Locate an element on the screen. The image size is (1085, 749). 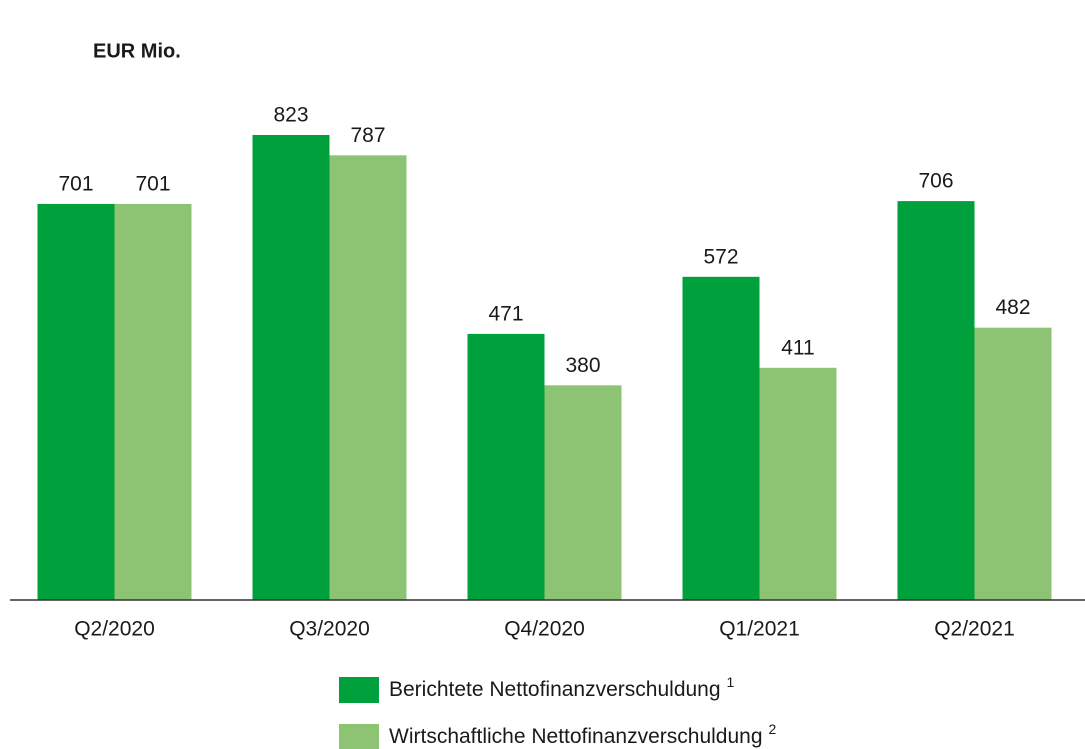
value-label: 787 is located at coordinates (367, 135).